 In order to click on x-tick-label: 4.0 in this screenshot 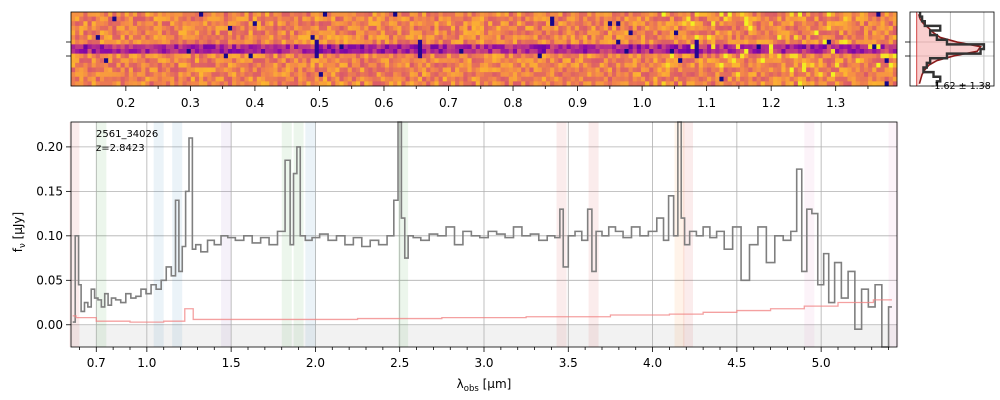, I will do `click(652, 363)`.